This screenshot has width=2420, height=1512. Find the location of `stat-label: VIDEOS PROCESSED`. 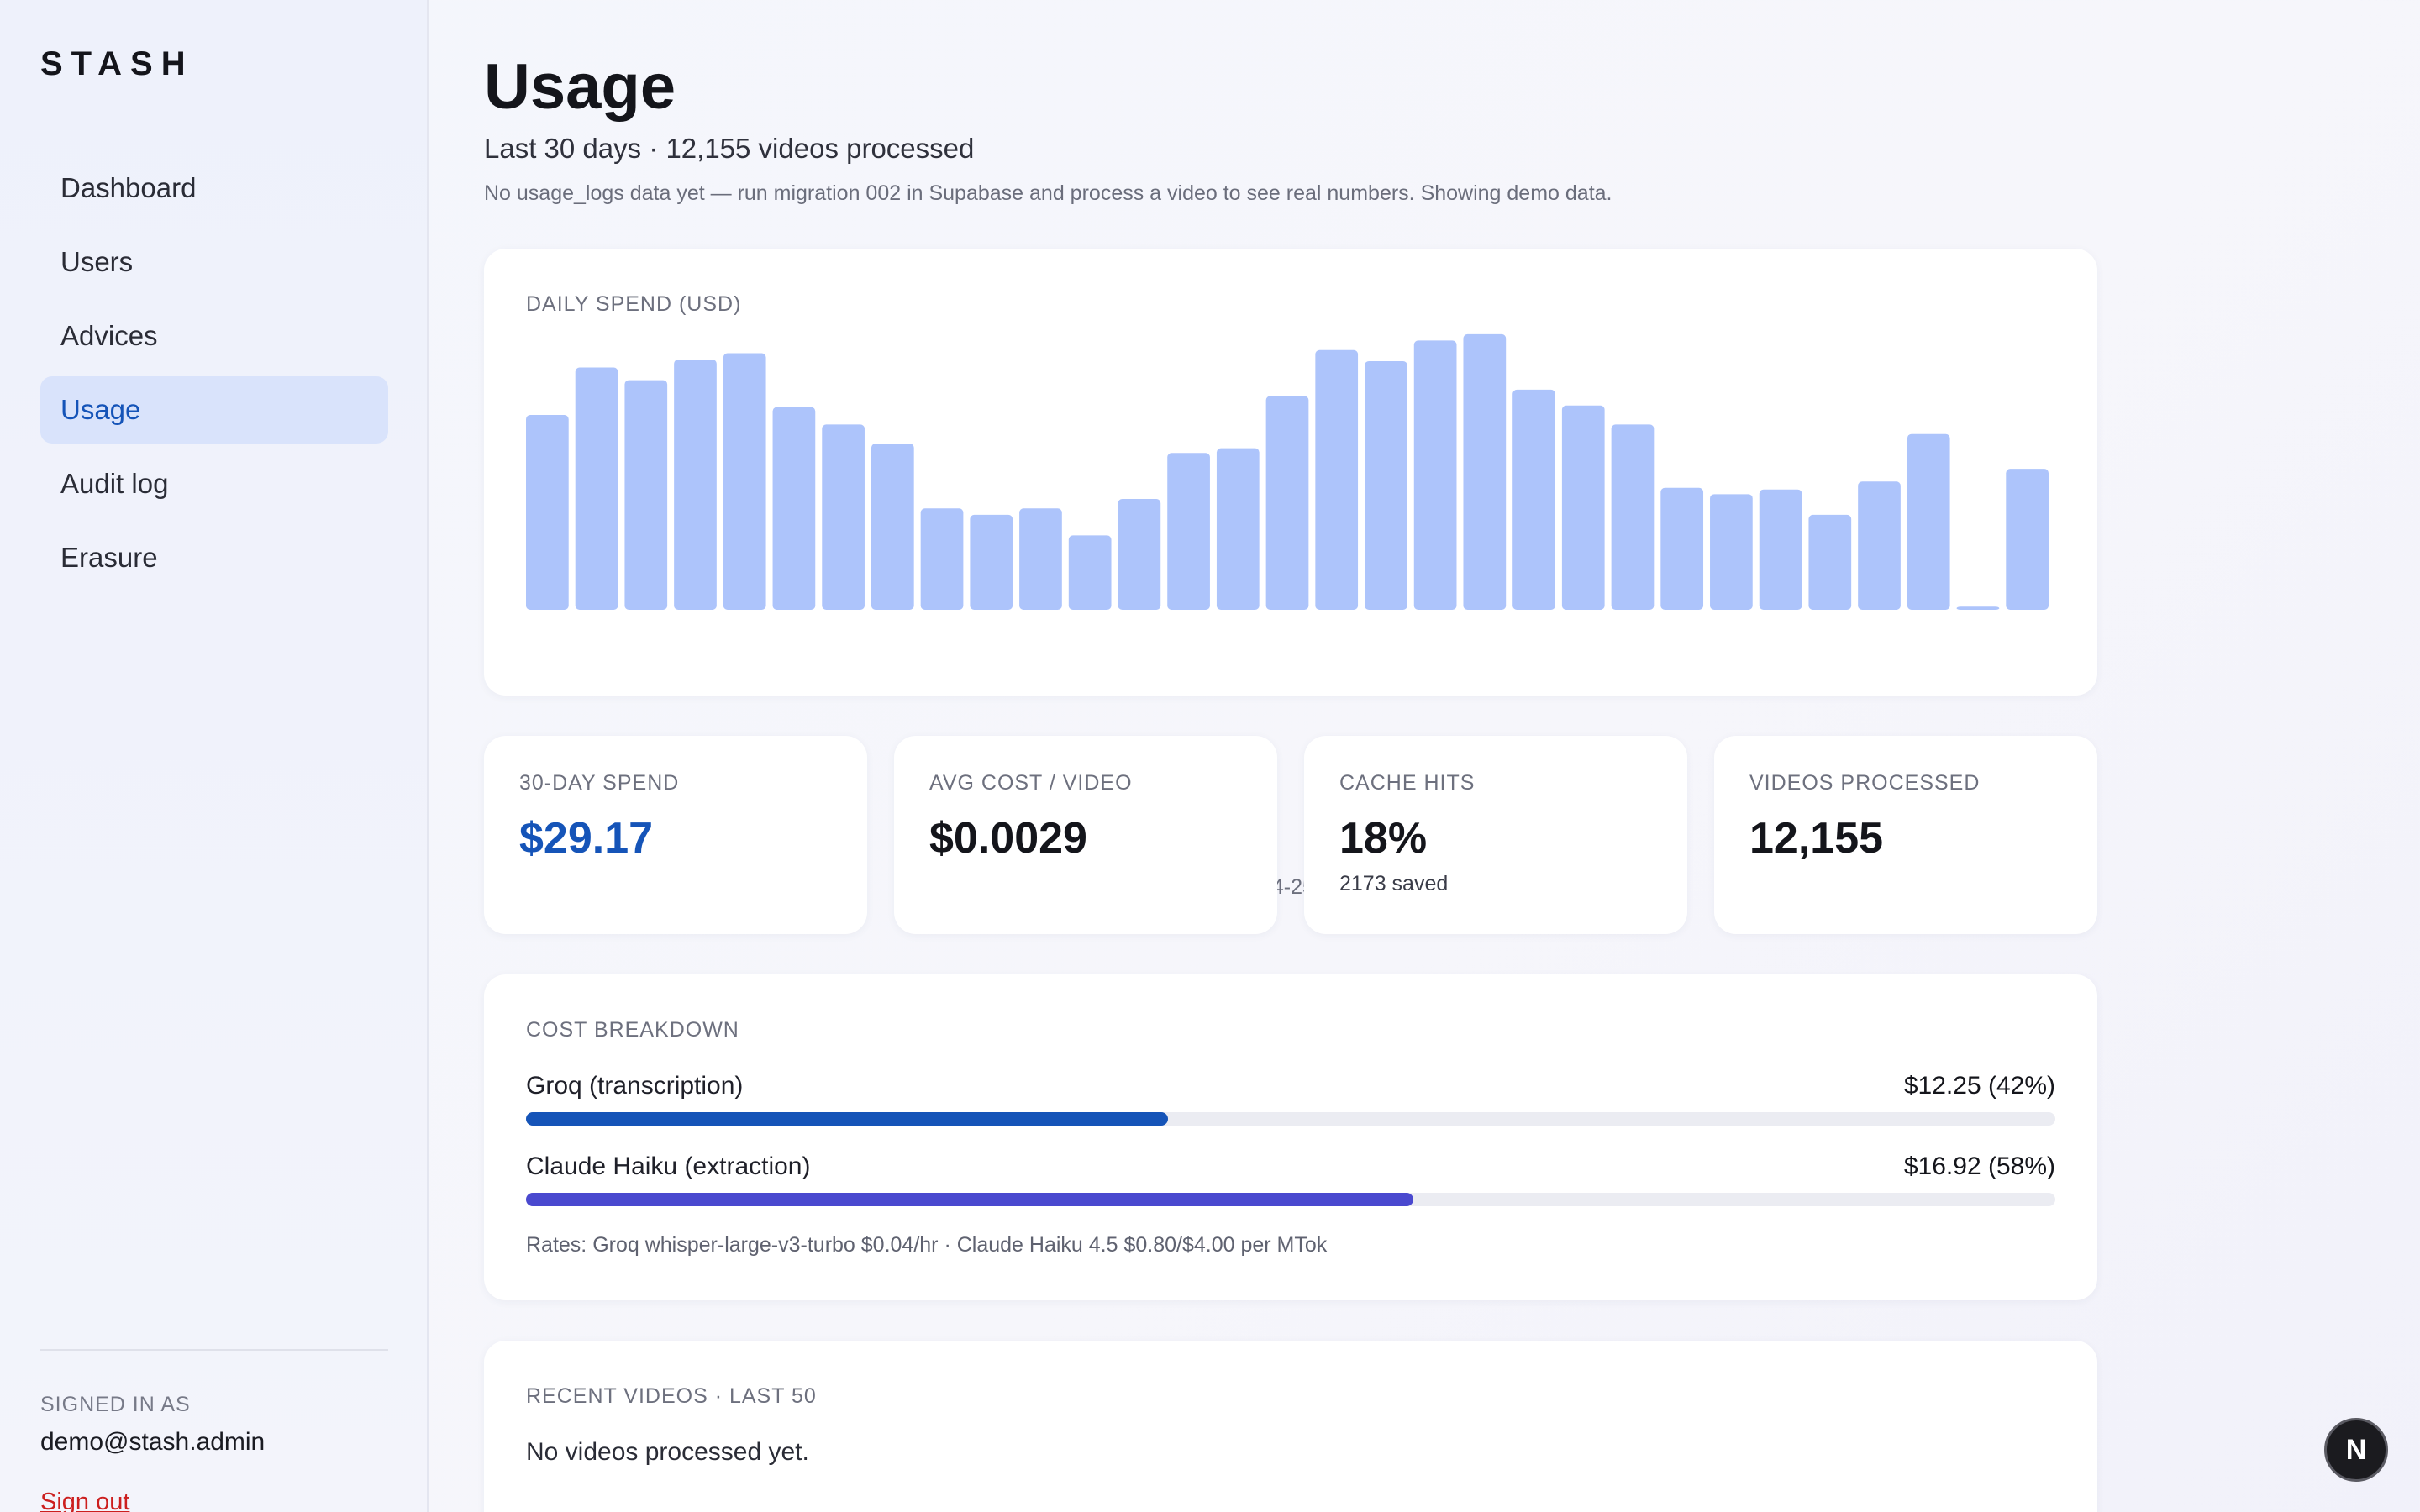

stat-label: VIDEOS PROCESSED is located at coordinates (1865, 783).